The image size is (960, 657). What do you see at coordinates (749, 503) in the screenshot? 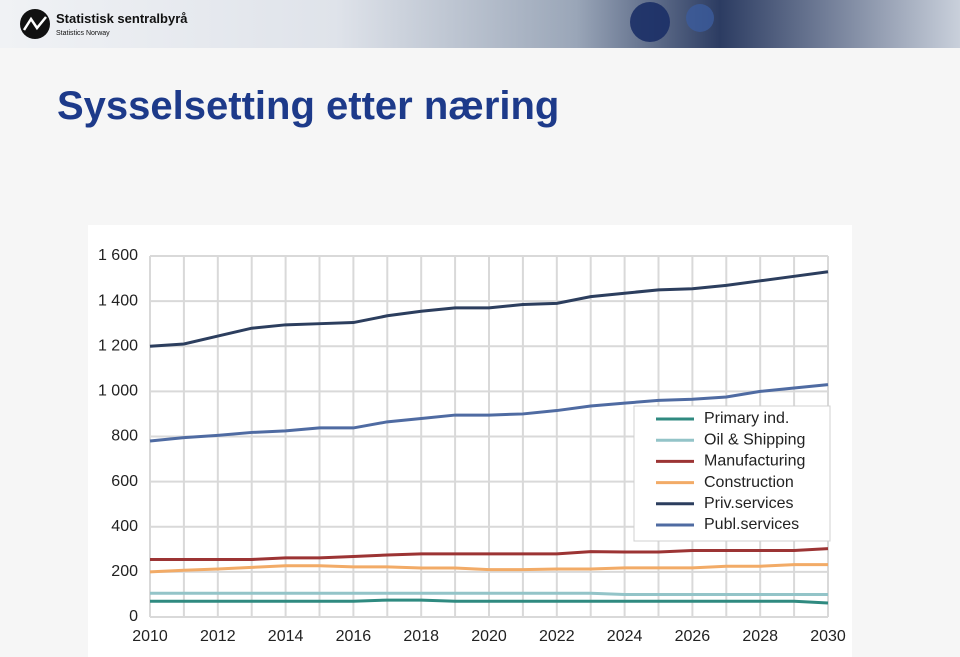
I see `legend-label: Priv.services` at bounding box center [749, 503].